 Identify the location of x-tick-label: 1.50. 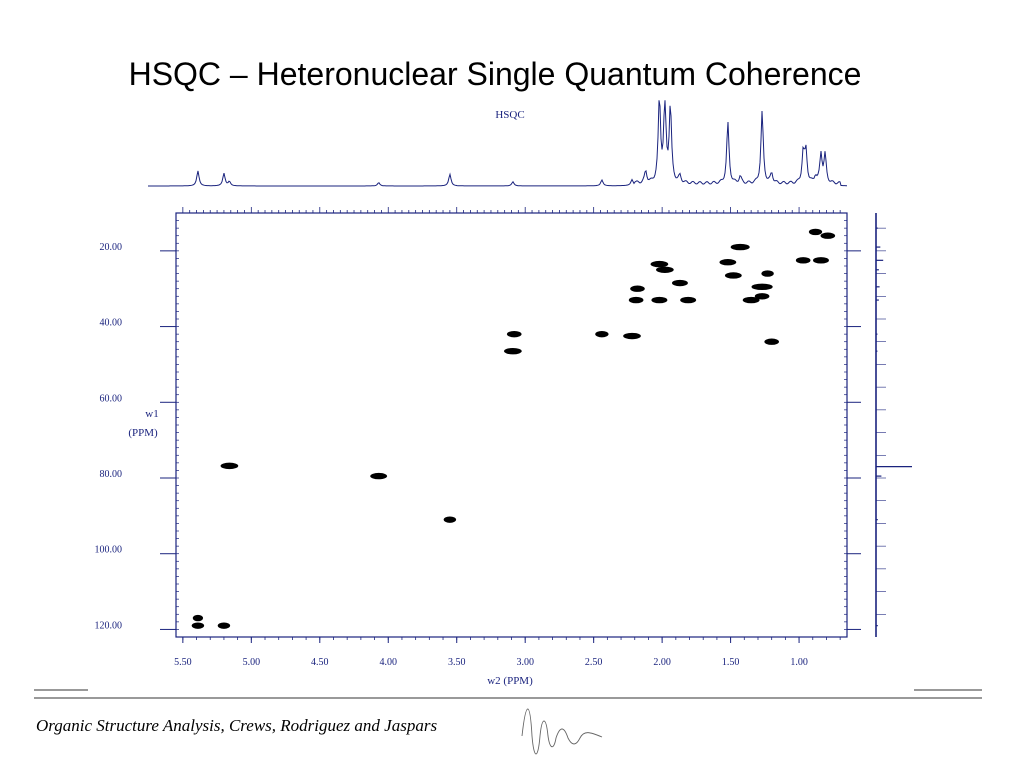
(731, 662).